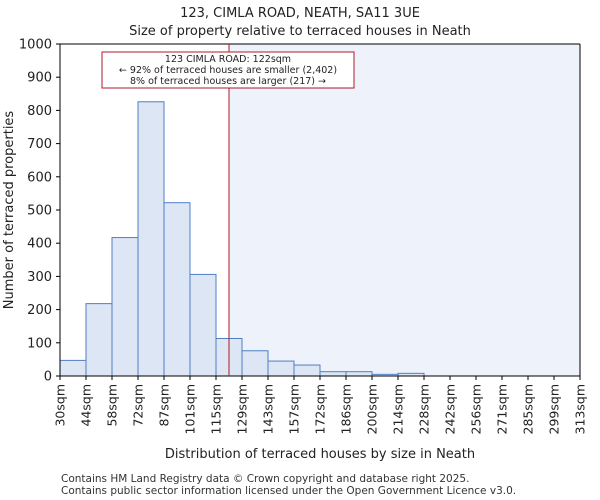 The height and width of the screenshot is (500, 600). I want to click on annotation-line-1: 123 CIMLA ROAD: 122sqm, so click(228, 59).